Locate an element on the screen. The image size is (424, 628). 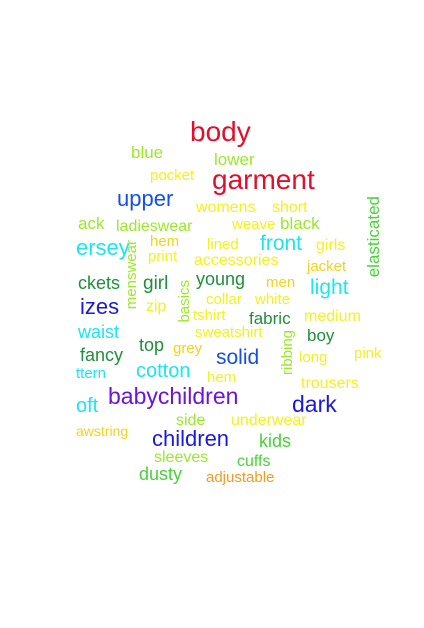
word-izes: izes is located at coordinates (100, 306).